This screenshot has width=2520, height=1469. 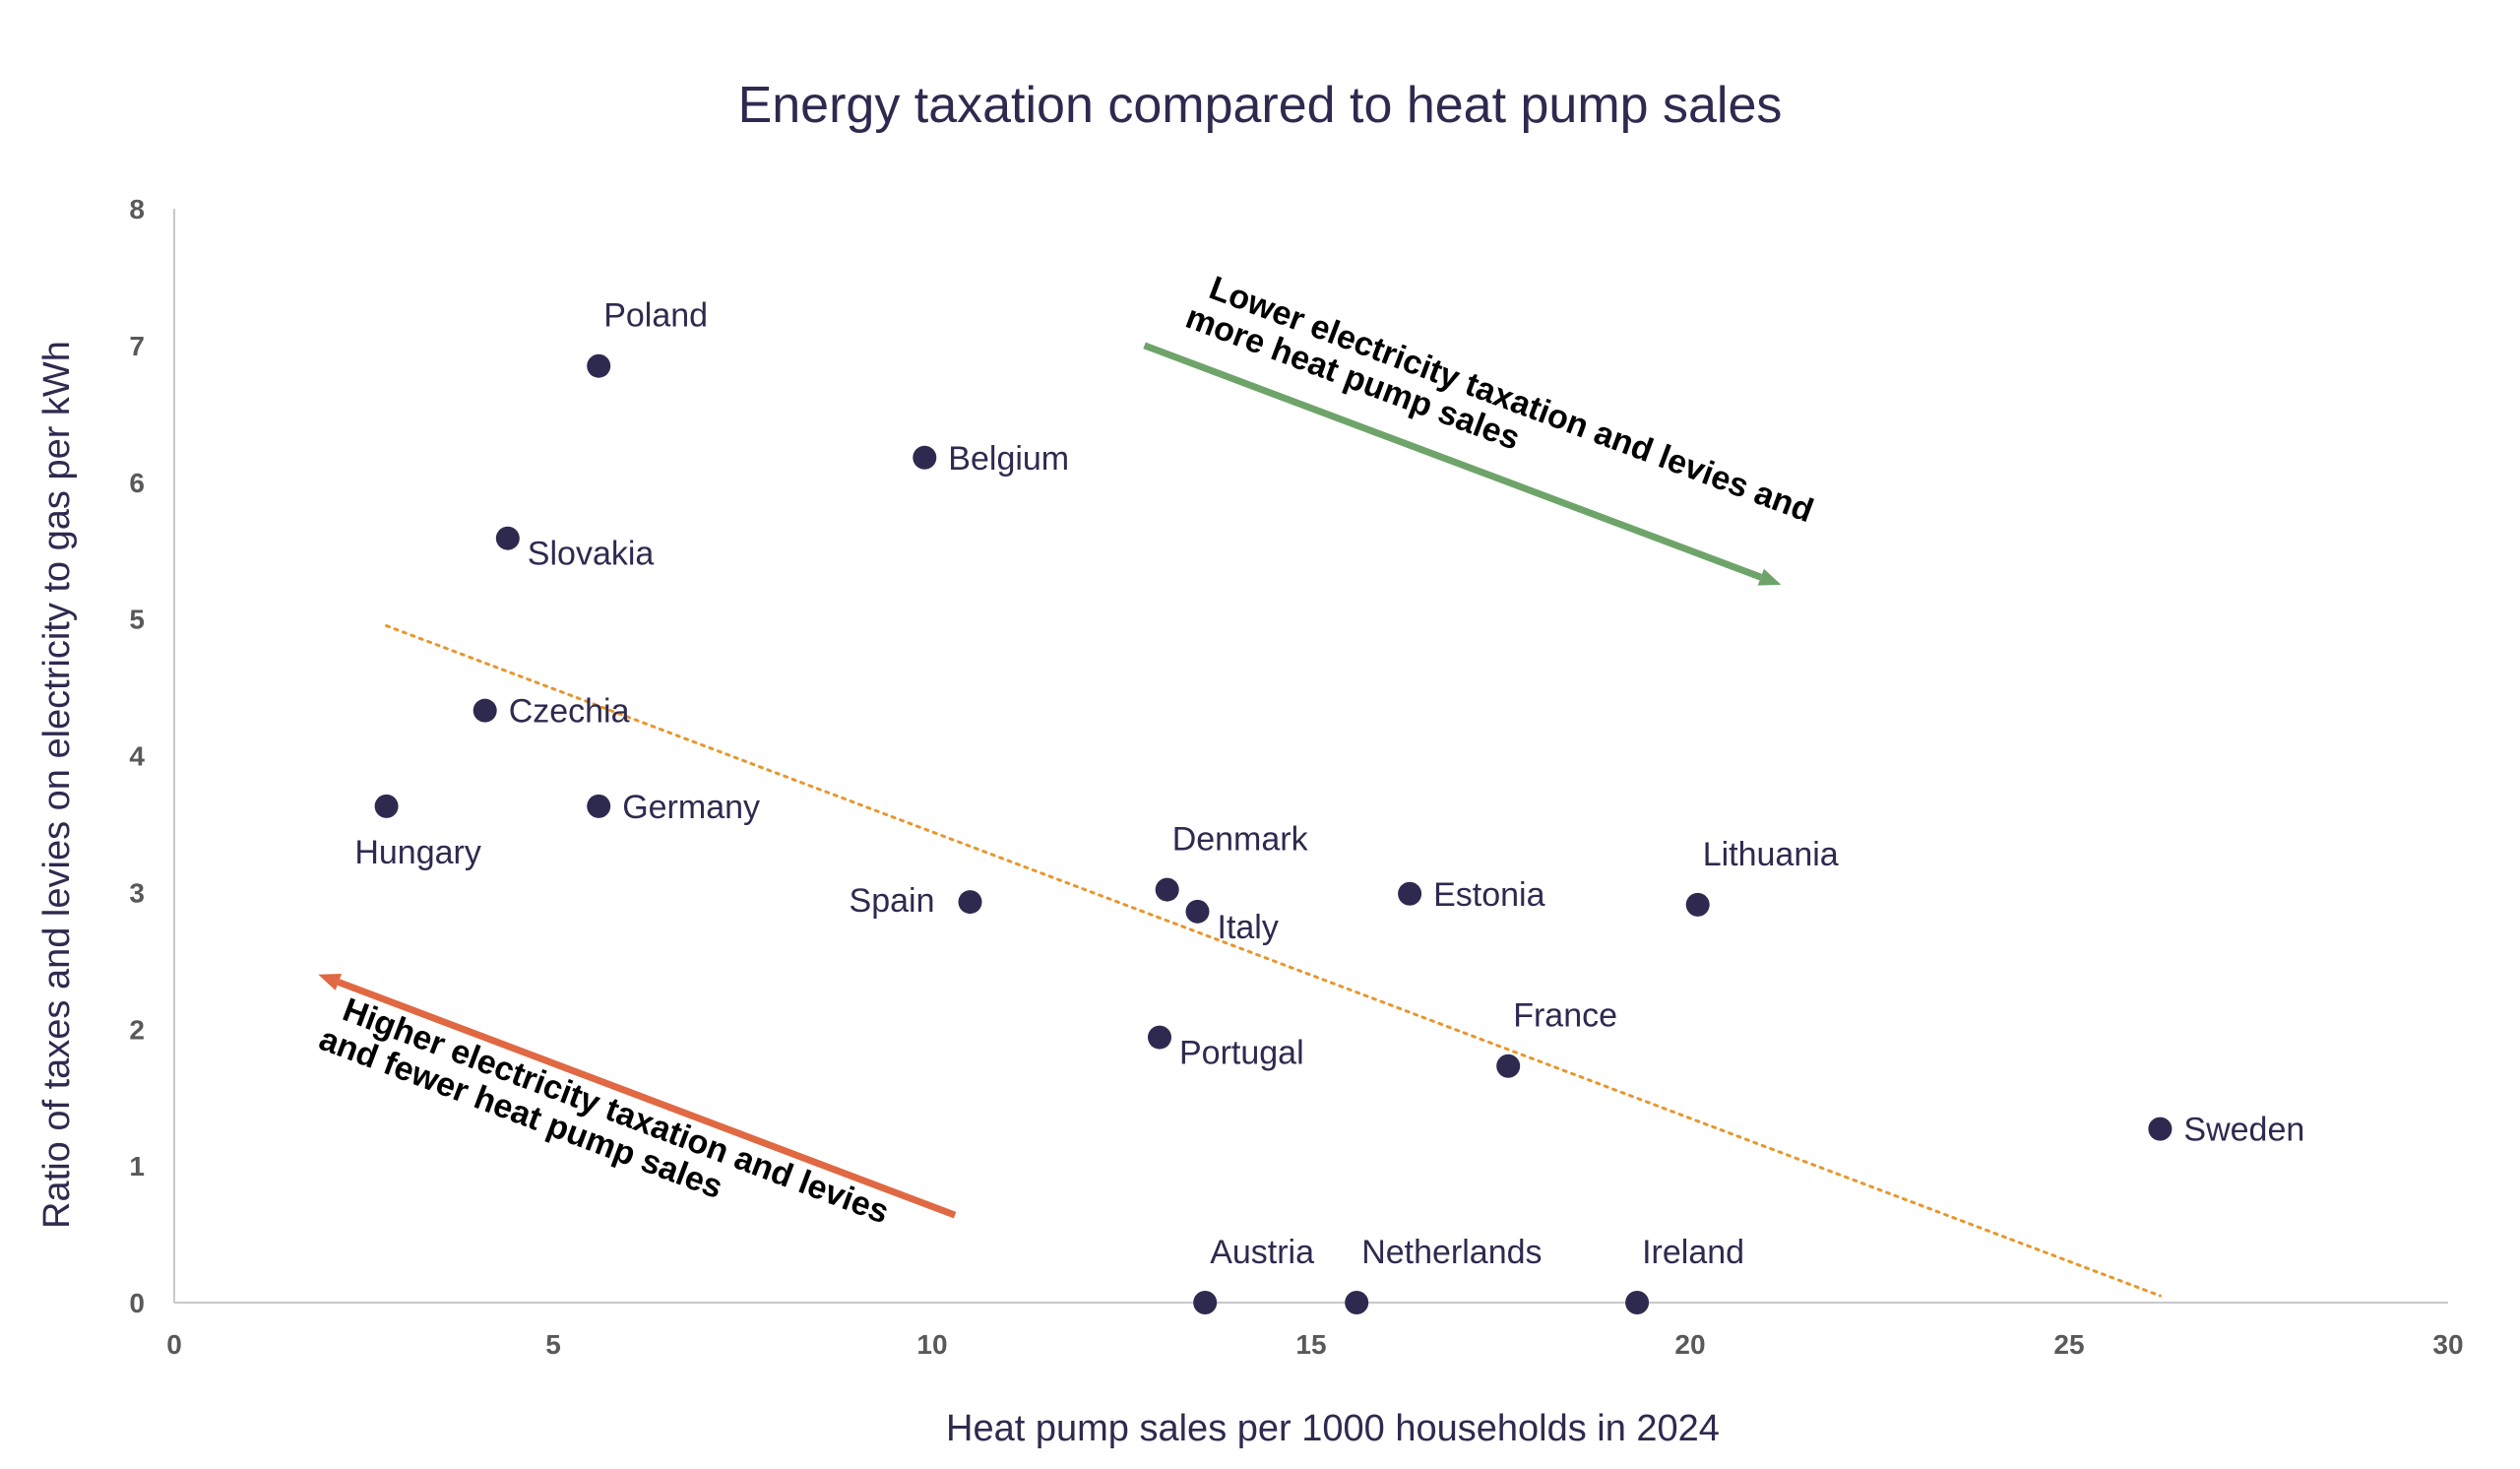 I want to click on data-point-czechia, so click(x=484, y=711).